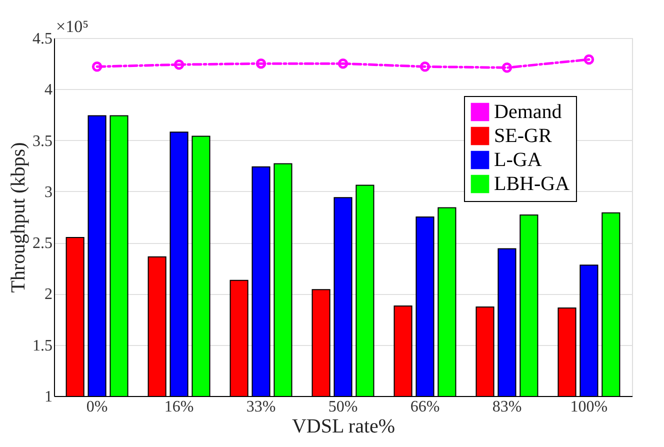 This screenshot has width=664, height=447. I want to click on y-tick-label: 4, so click(48, 90).